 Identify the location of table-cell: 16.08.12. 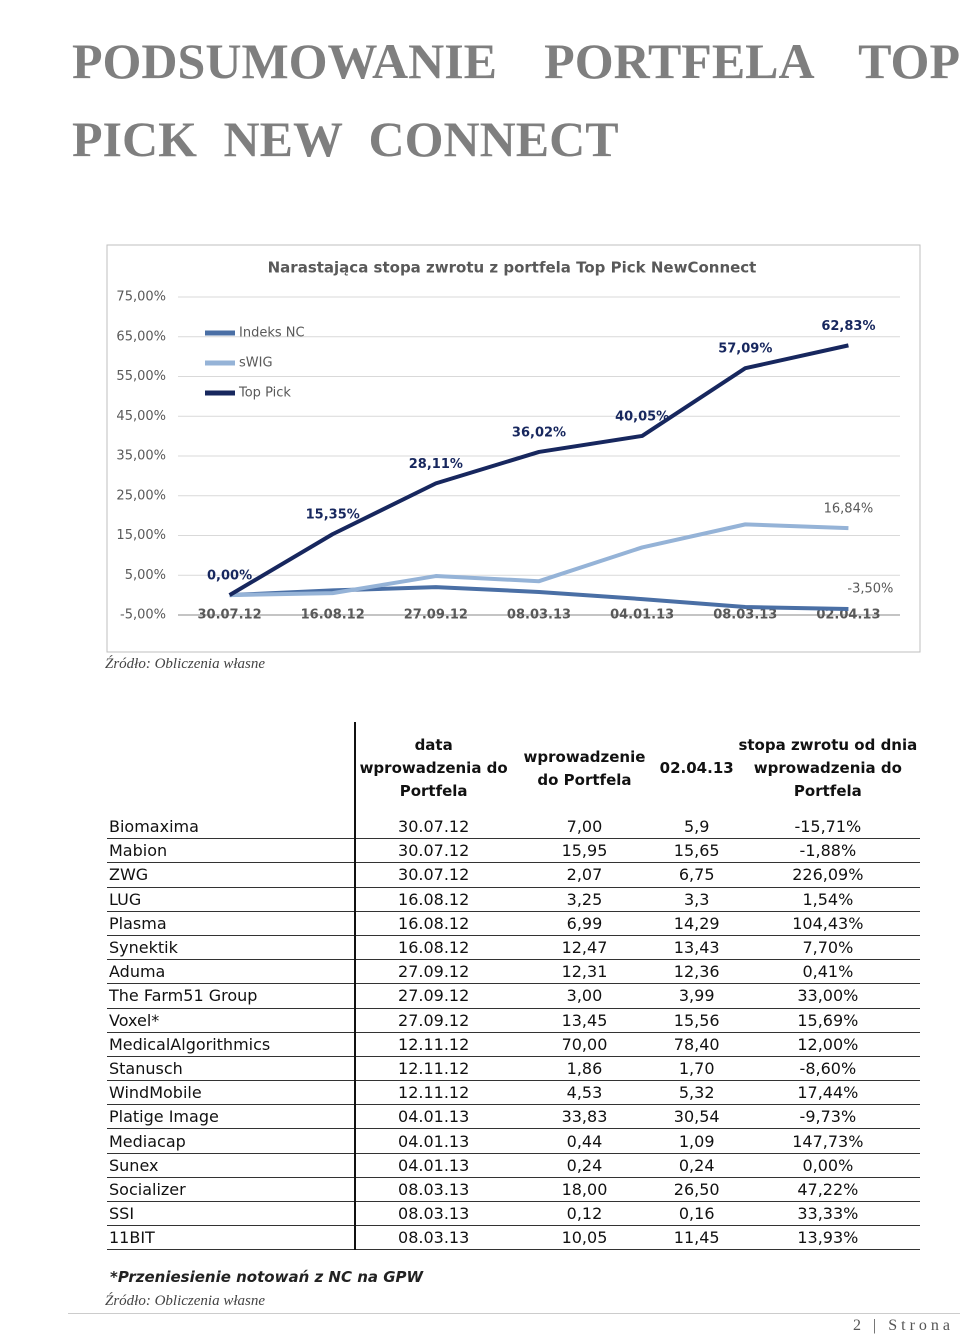
(433, 923).